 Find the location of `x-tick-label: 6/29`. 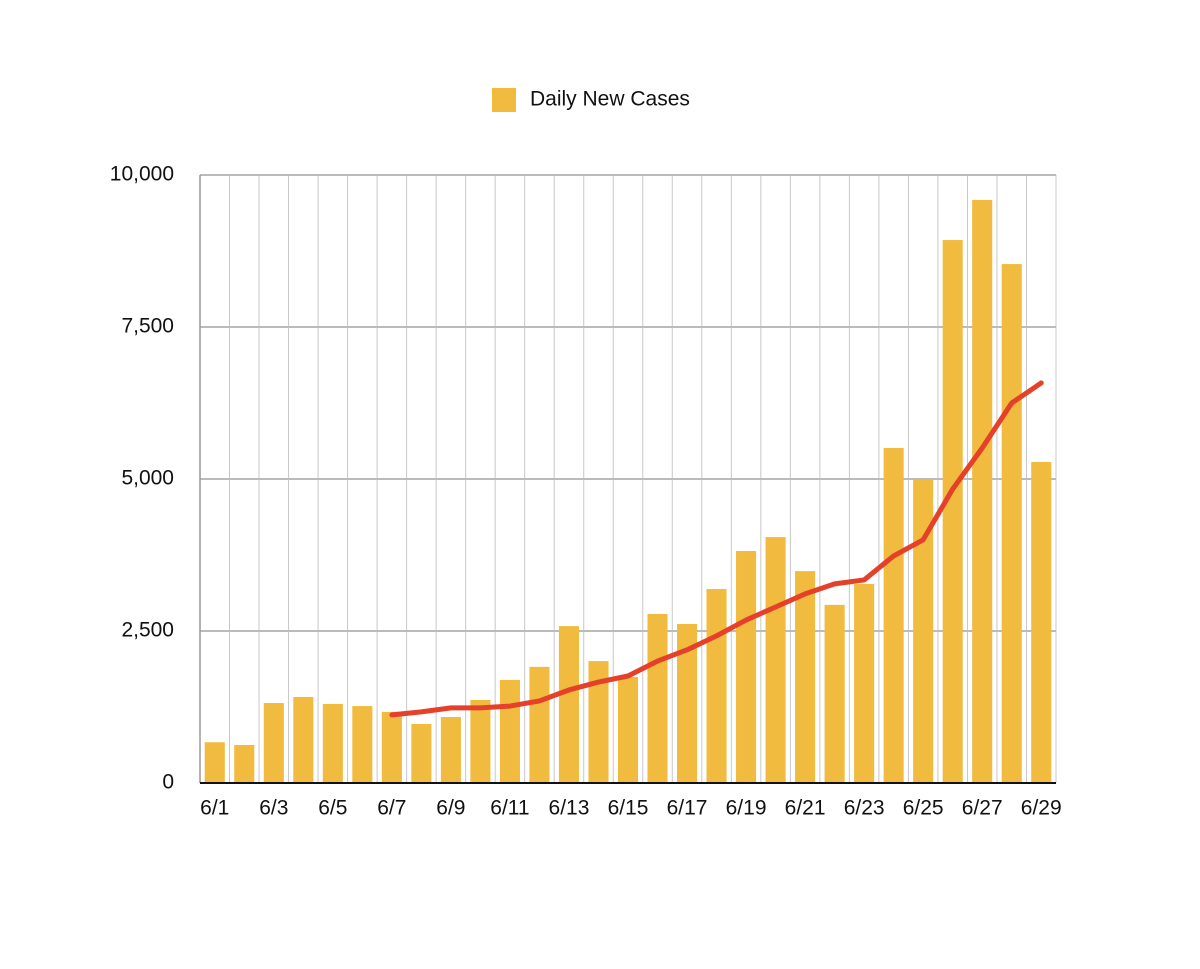

x-tick-label: 6/29 is located at coordinates (1041, 808).